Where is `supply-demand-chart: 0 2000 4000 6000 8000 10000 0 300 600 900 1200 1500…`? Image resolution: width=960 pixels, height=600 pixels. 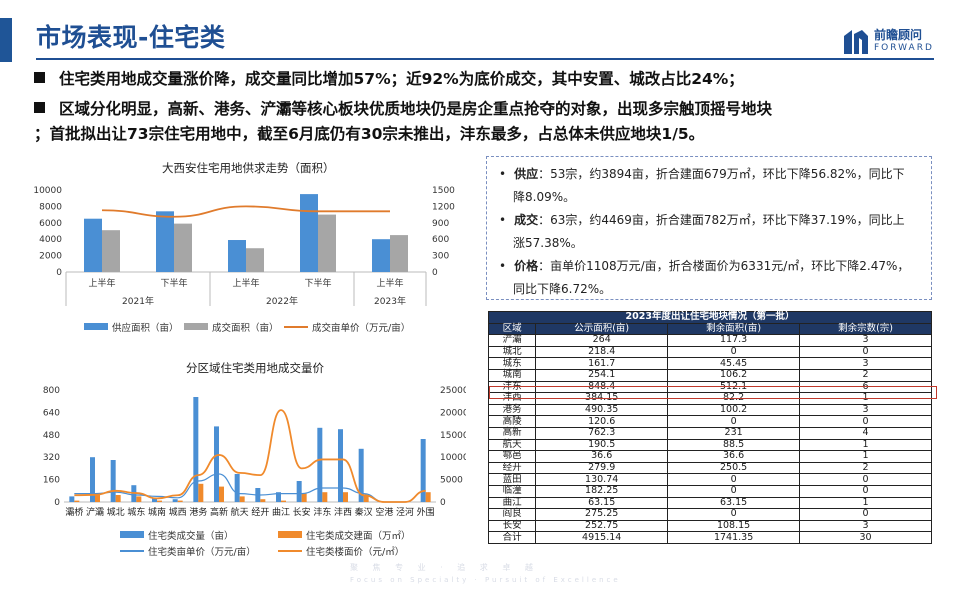
supply-demand-chart: 0 2000 4000 6000 8000 10000 0 300 600 900 1200 1500… is located at coordinates (244, 260).